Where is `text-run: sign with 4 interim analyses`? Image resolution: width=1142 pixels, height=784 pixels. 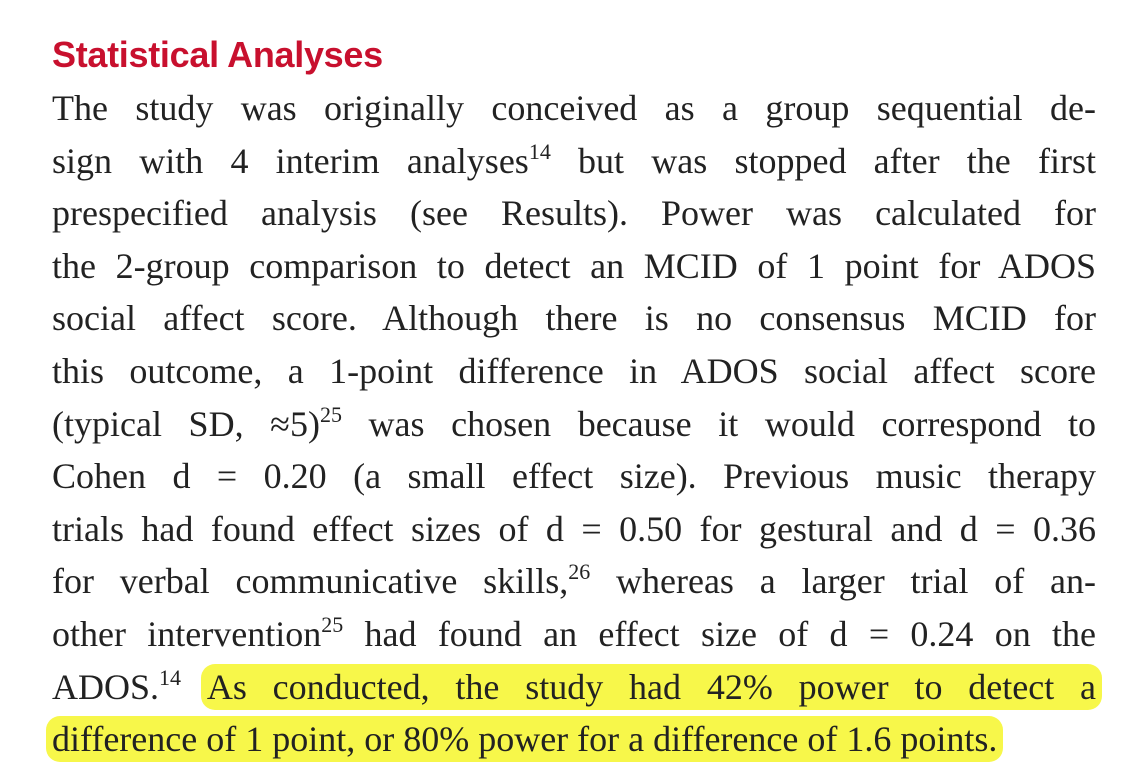
text-run: sign with 4 interim analyses is located at coordinates (290, 160).